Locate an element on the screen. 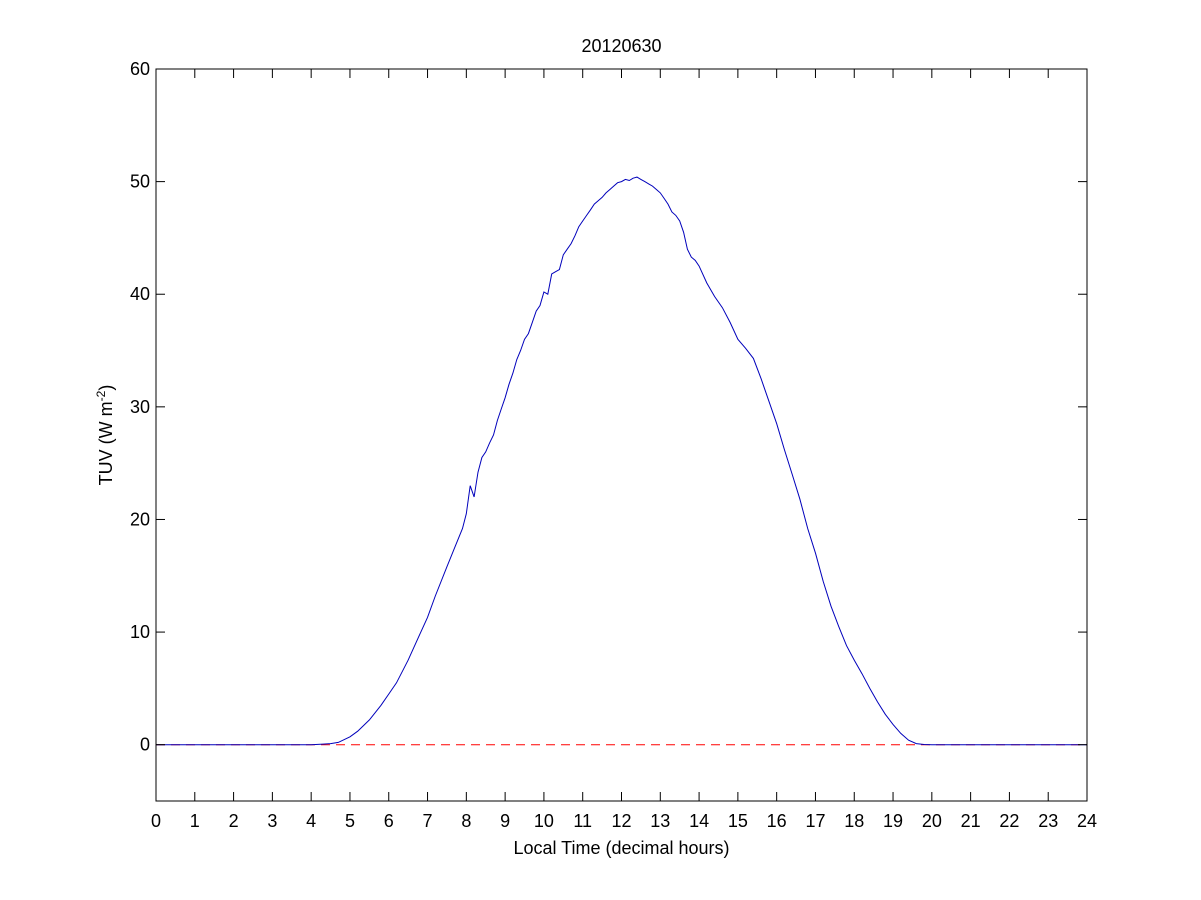  x-tick-label: 24 is located at coordinates (1087, 821).